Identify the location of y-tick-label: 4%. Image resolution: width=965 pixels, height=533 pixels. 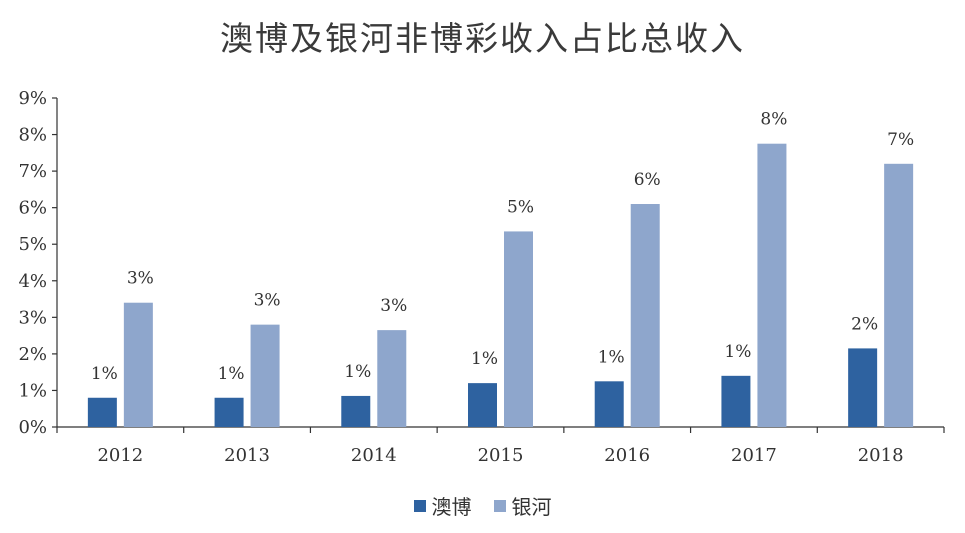
(32, 281).